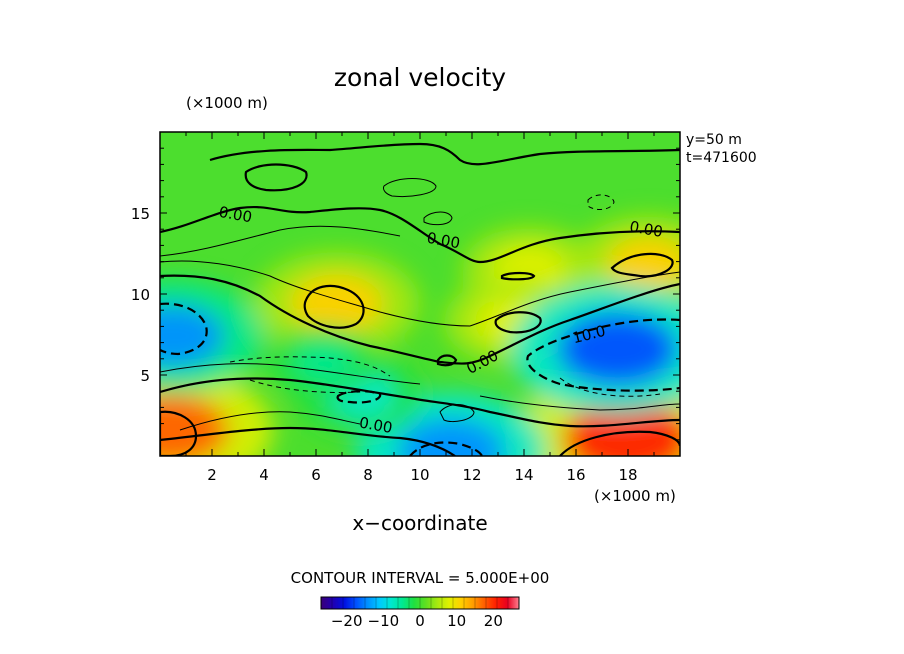  What do you see at coordinates (444, 154) in the screenshot?
I see `contour-zero-top` at bounding box center [444, 154].